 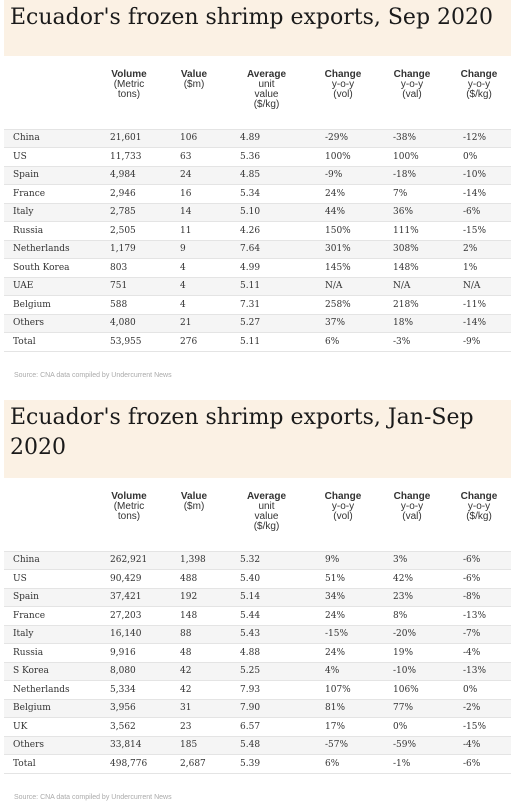 What do you see at coordinates (49, 286) in the screenshot?
I see `country-cell: UAE` at bounding box center [49, 286].